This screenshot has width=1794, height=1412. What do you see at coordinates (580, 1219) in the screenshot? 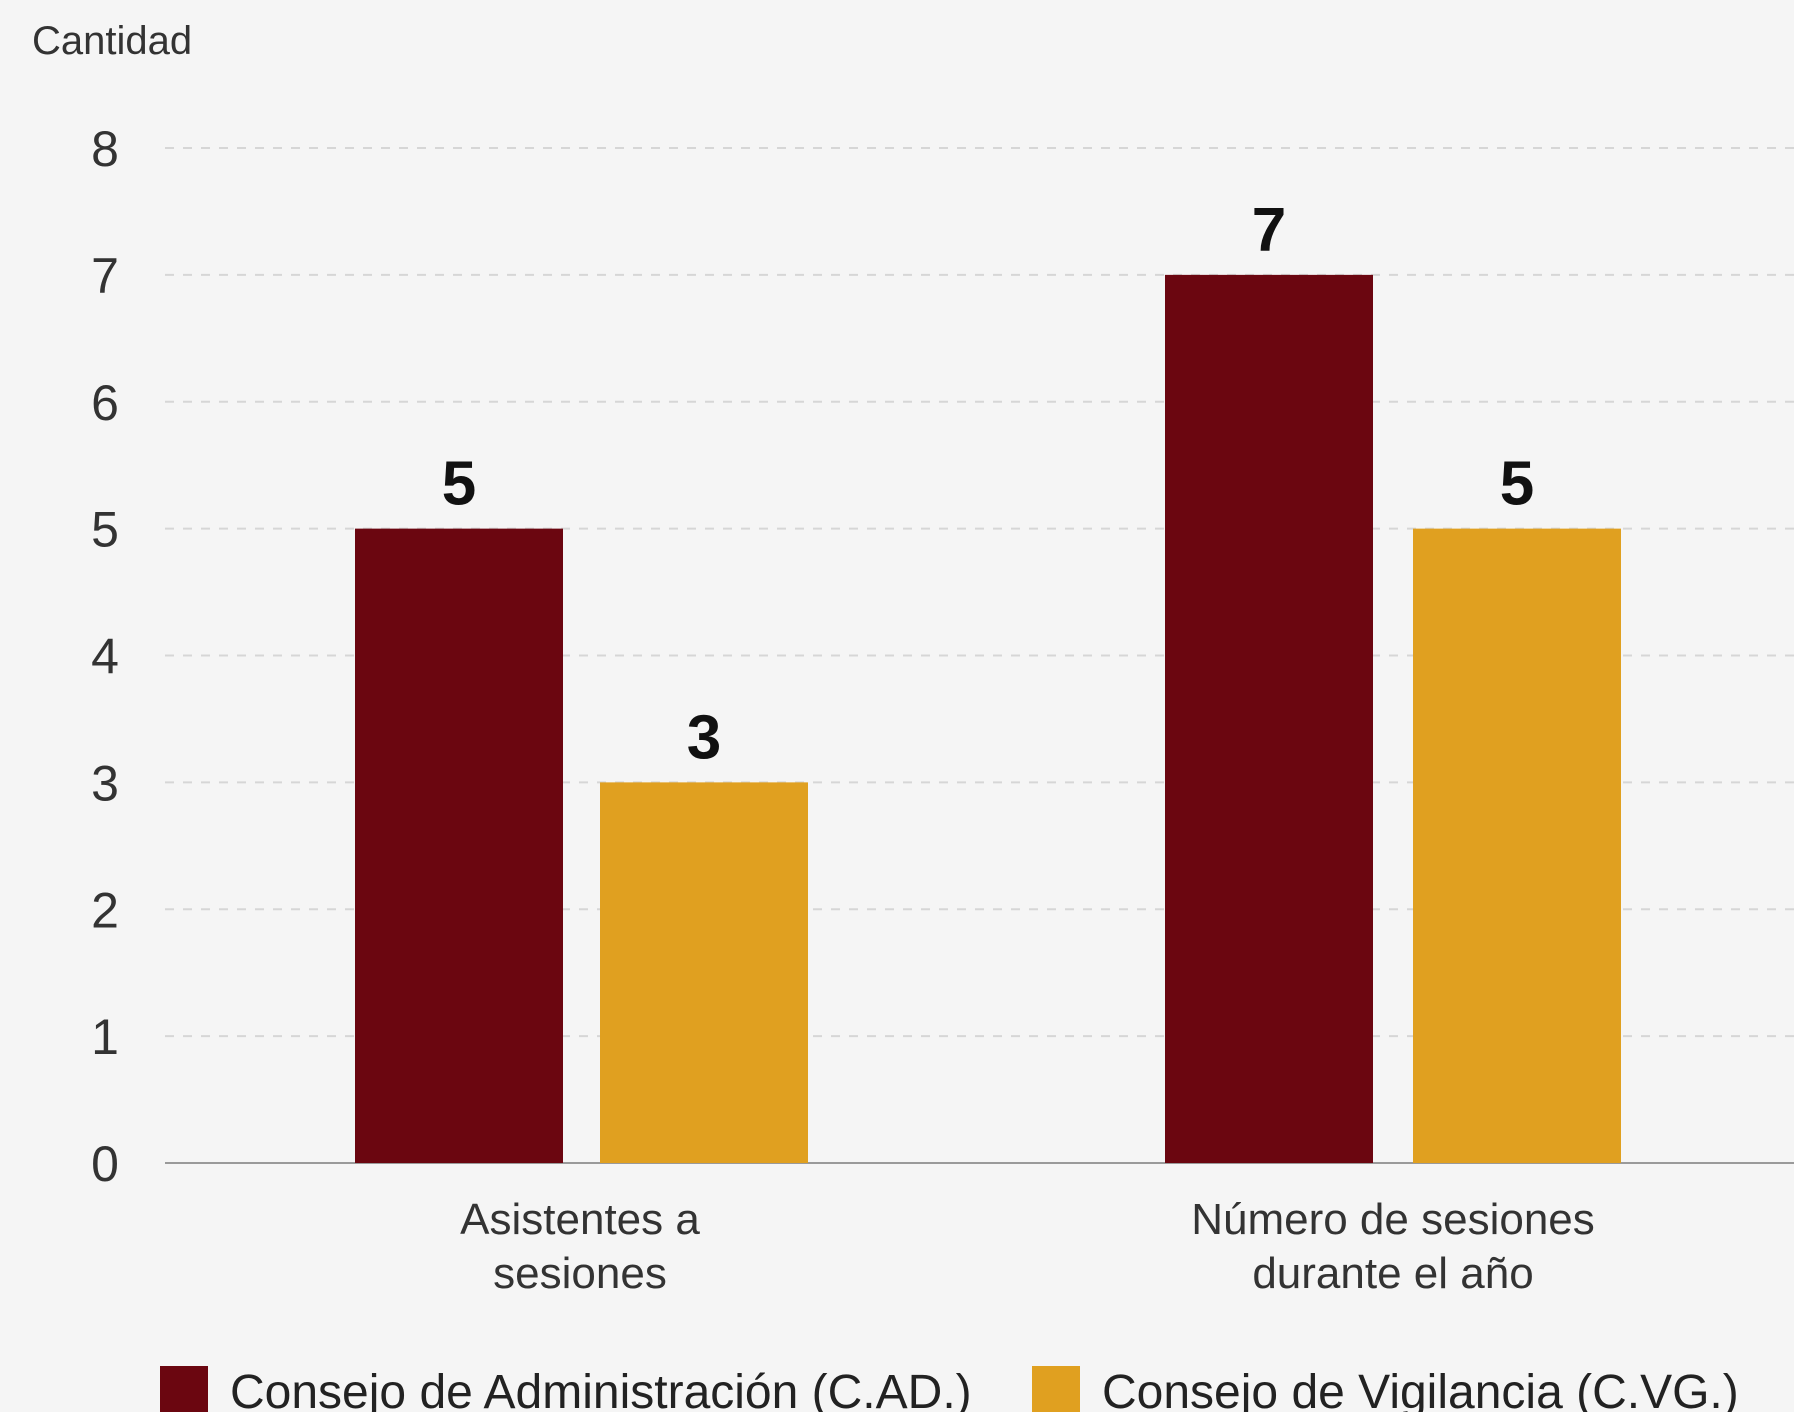
I see `x-tick-label-line: Asistentes a` at bounding box center [580, 1219].